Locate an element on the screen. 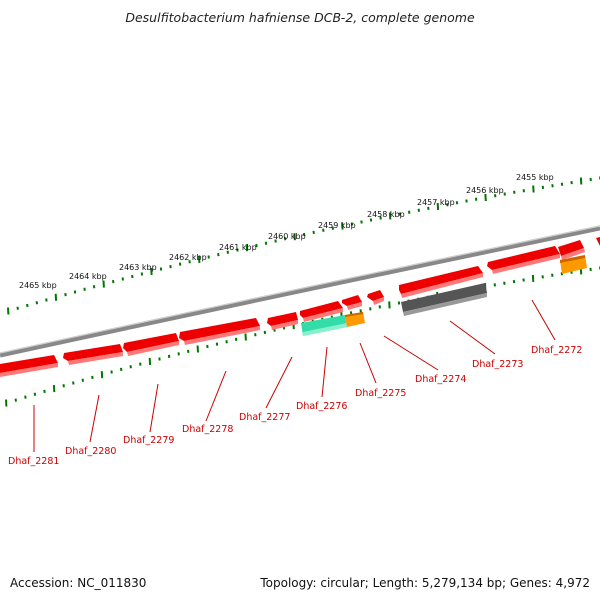 This screenshot has width=600, height=600. gene-label: Dhaf_2276 is located at coordinates (321, 406).